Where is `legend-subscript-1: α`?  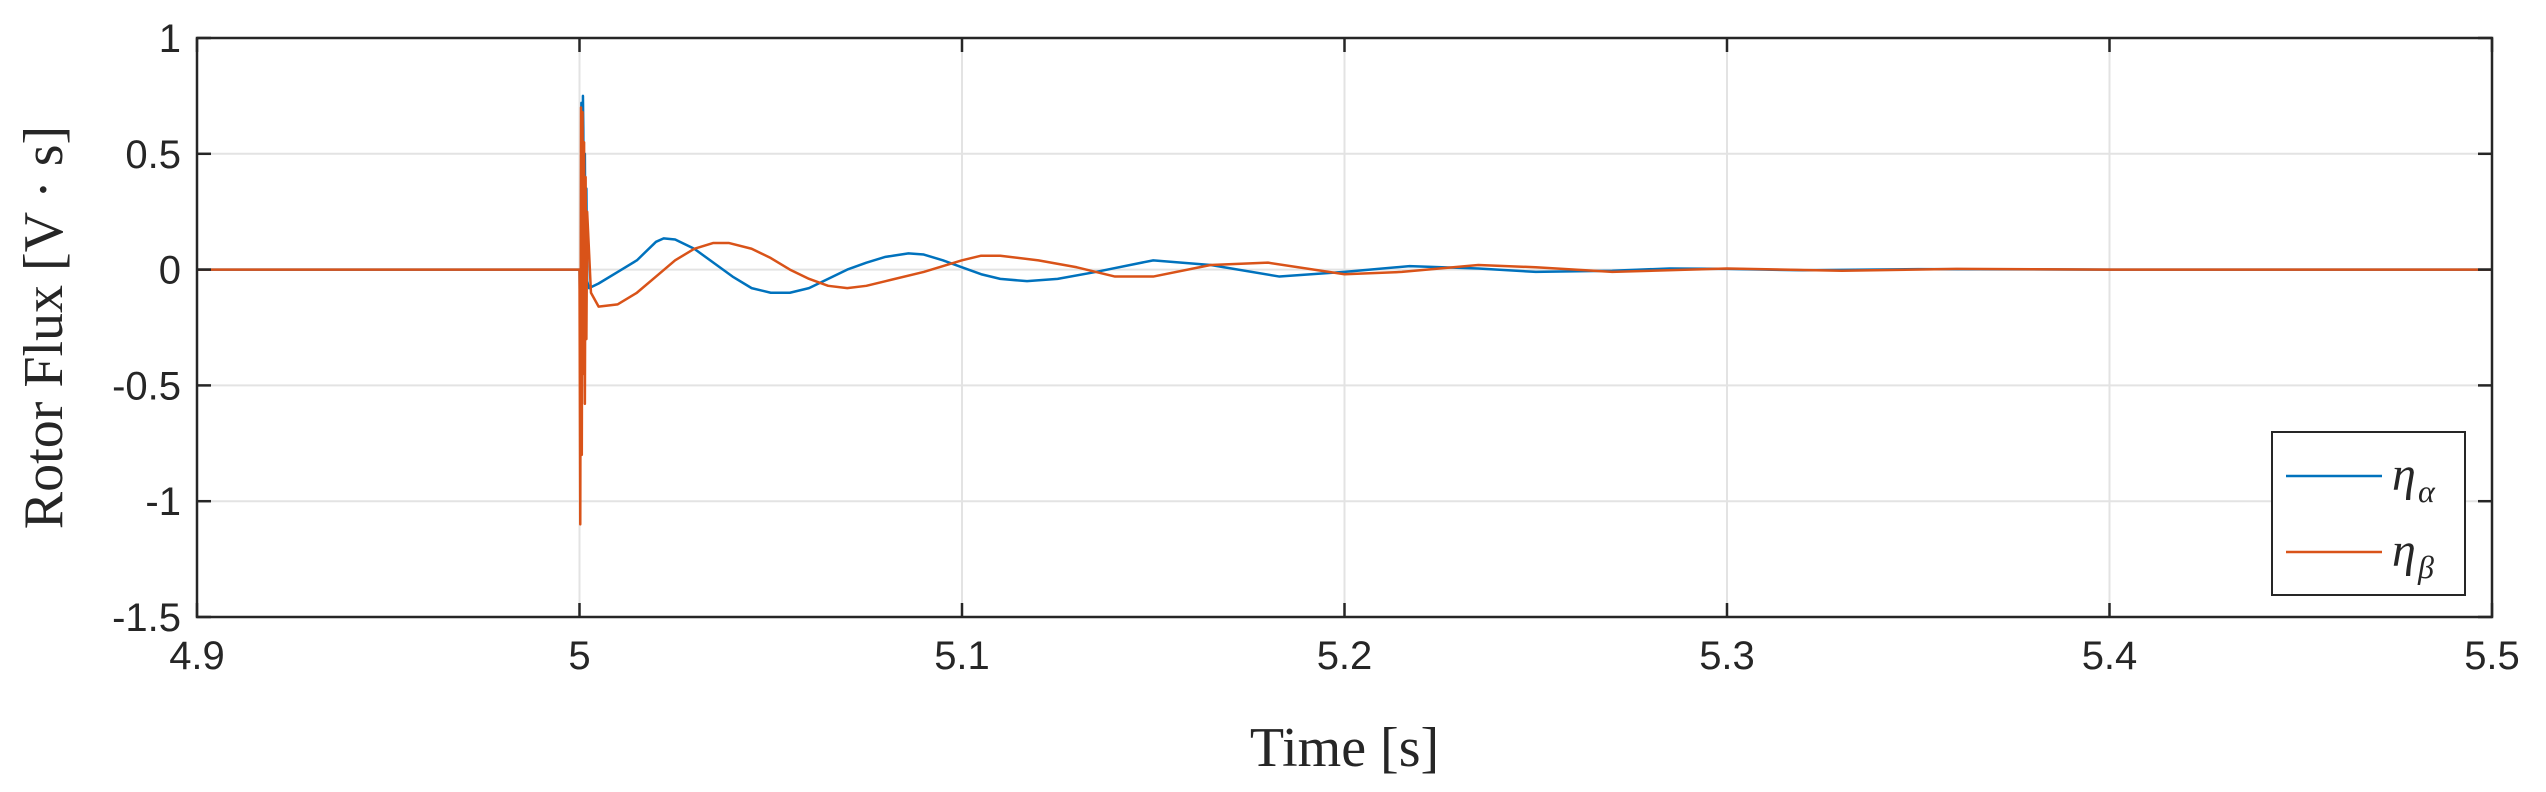
legend-subscript-1: α is located at coordinates (2427, 491).